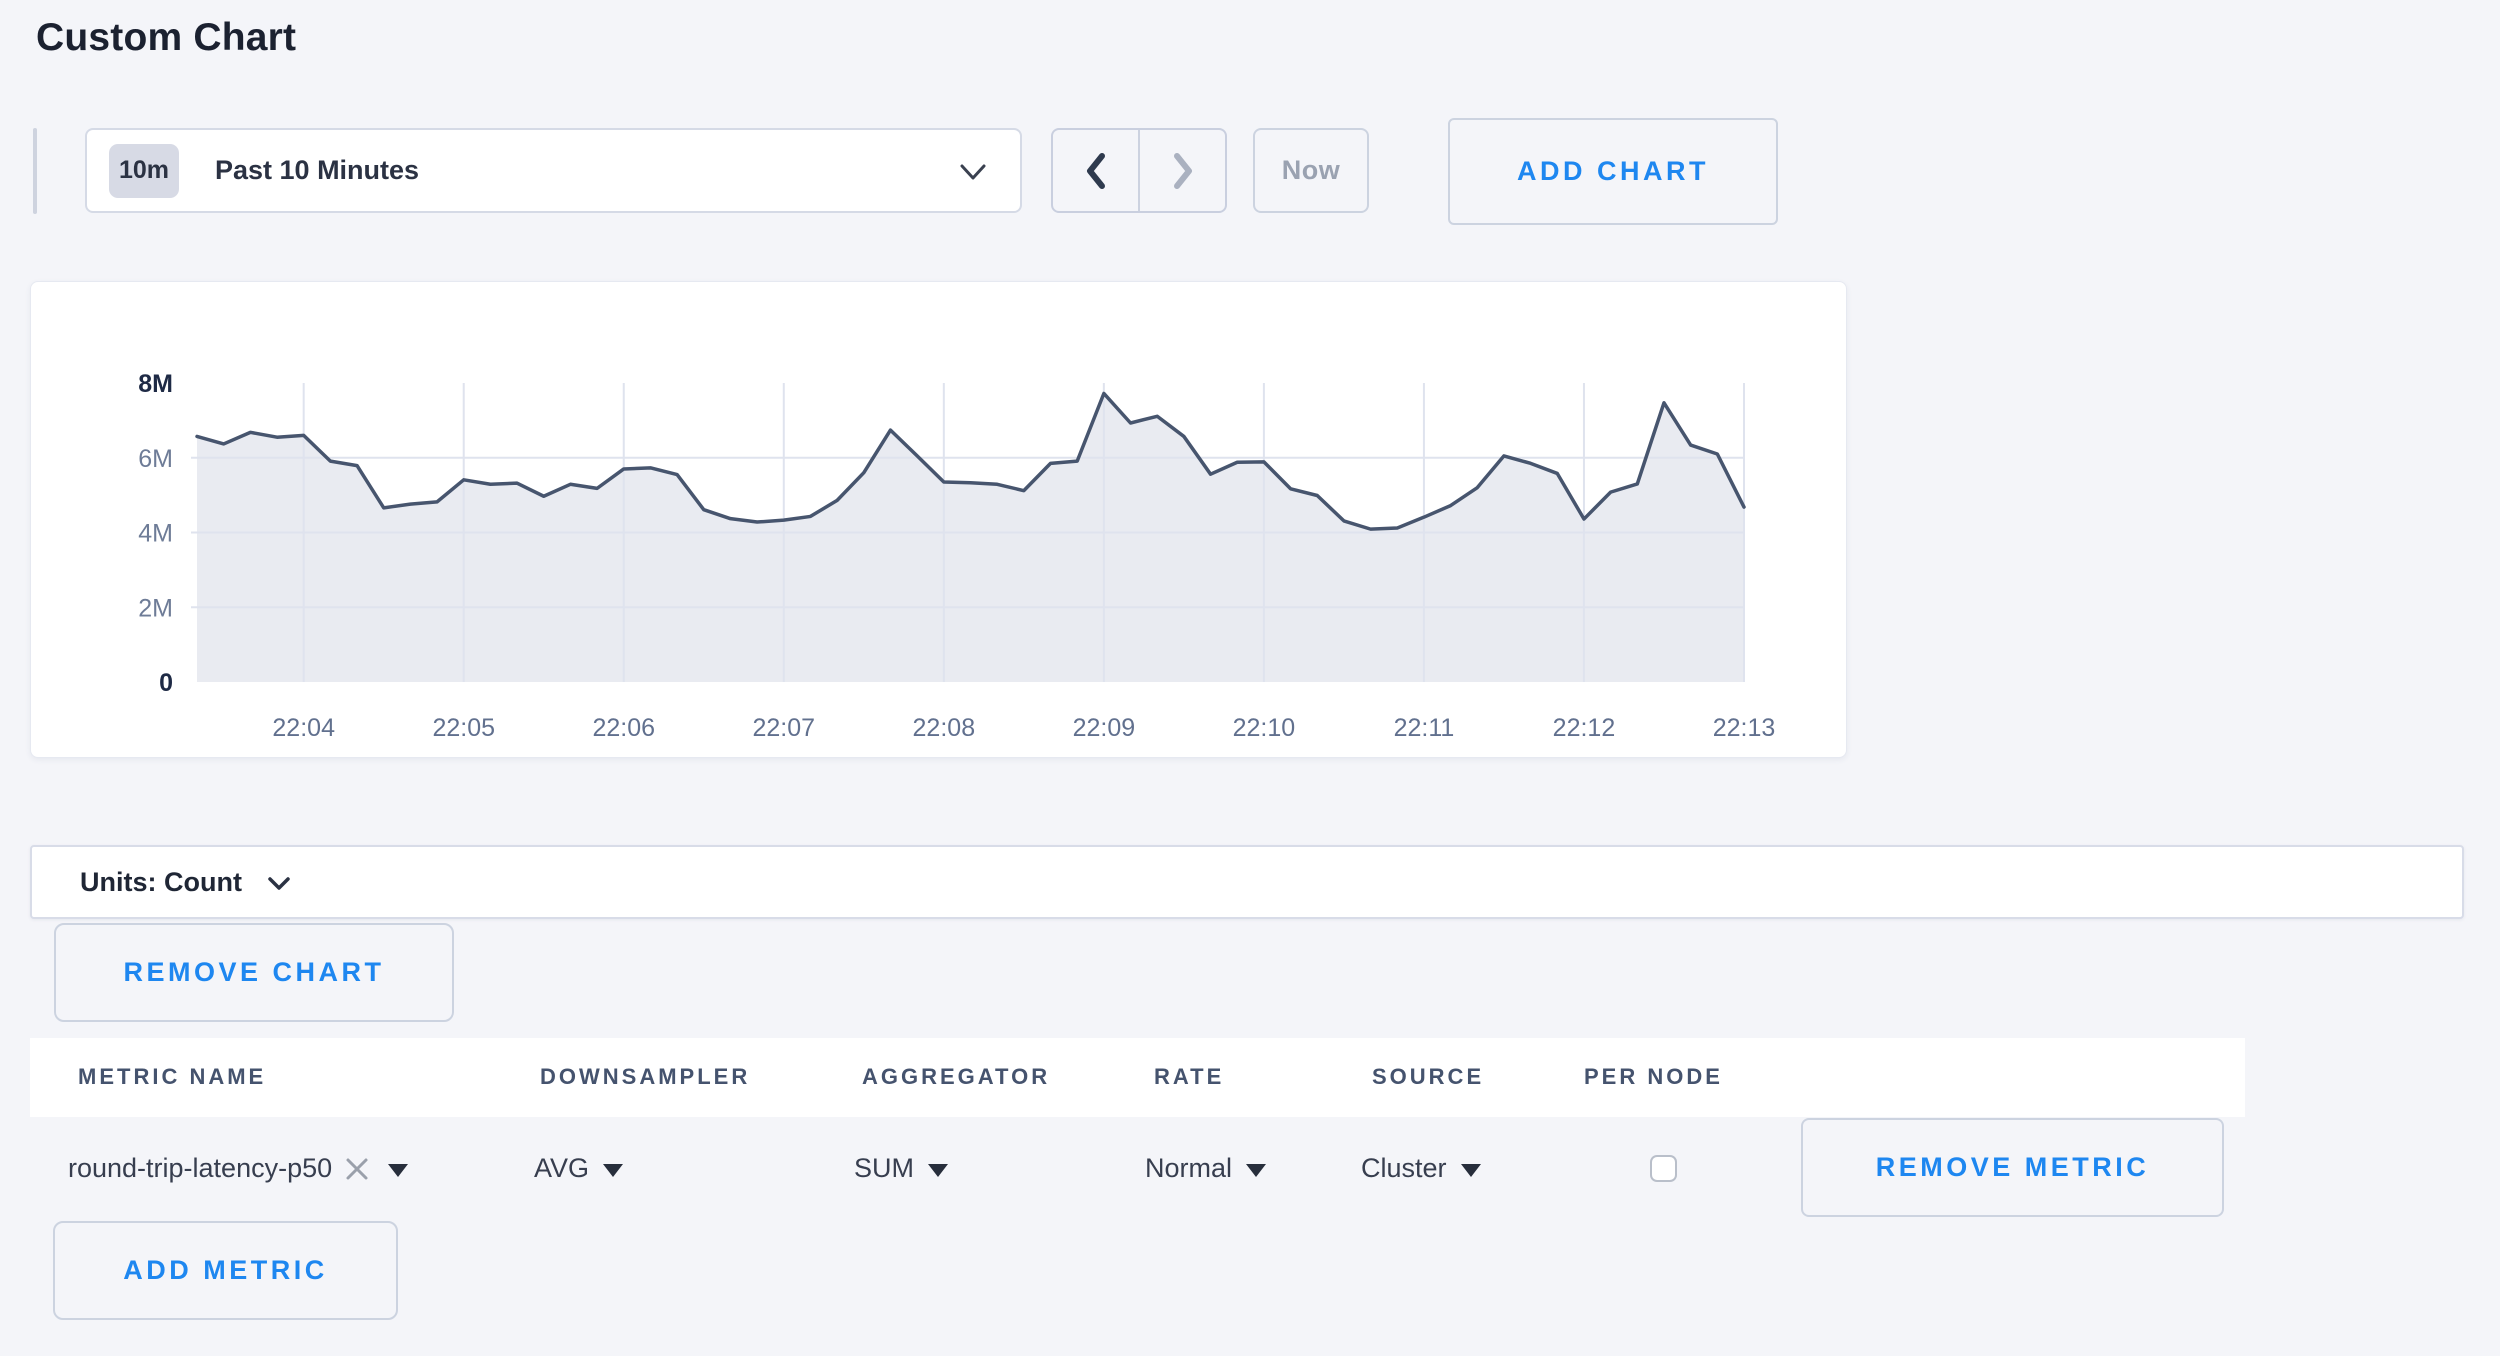  Describe the element at coordinates (884, 1168) in the screenshot. I see `aggregator-value: SUM` at that location.